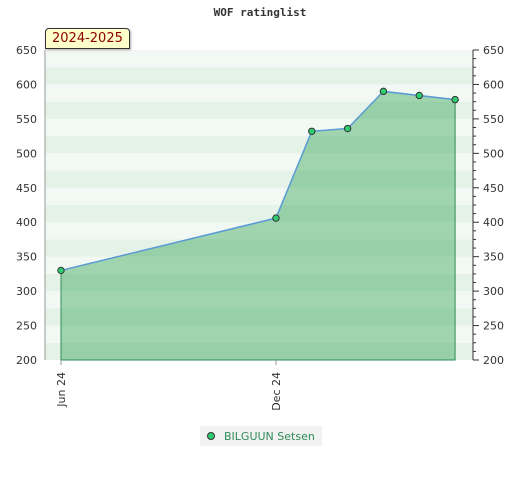  I want to click on season-badge: 2024-2025, so click(87, 38).